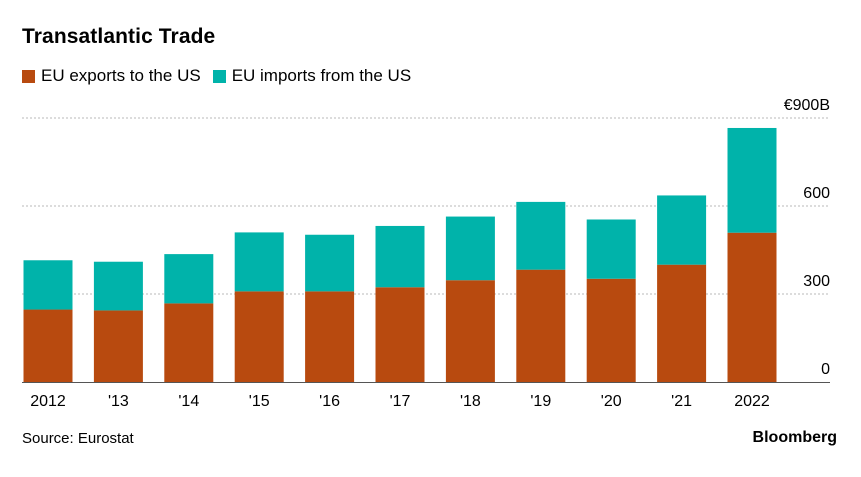  Describe the element at coordinates (321, 75) in the screenshot. I see `legend-label-imports: EU imports from the US` at that location.